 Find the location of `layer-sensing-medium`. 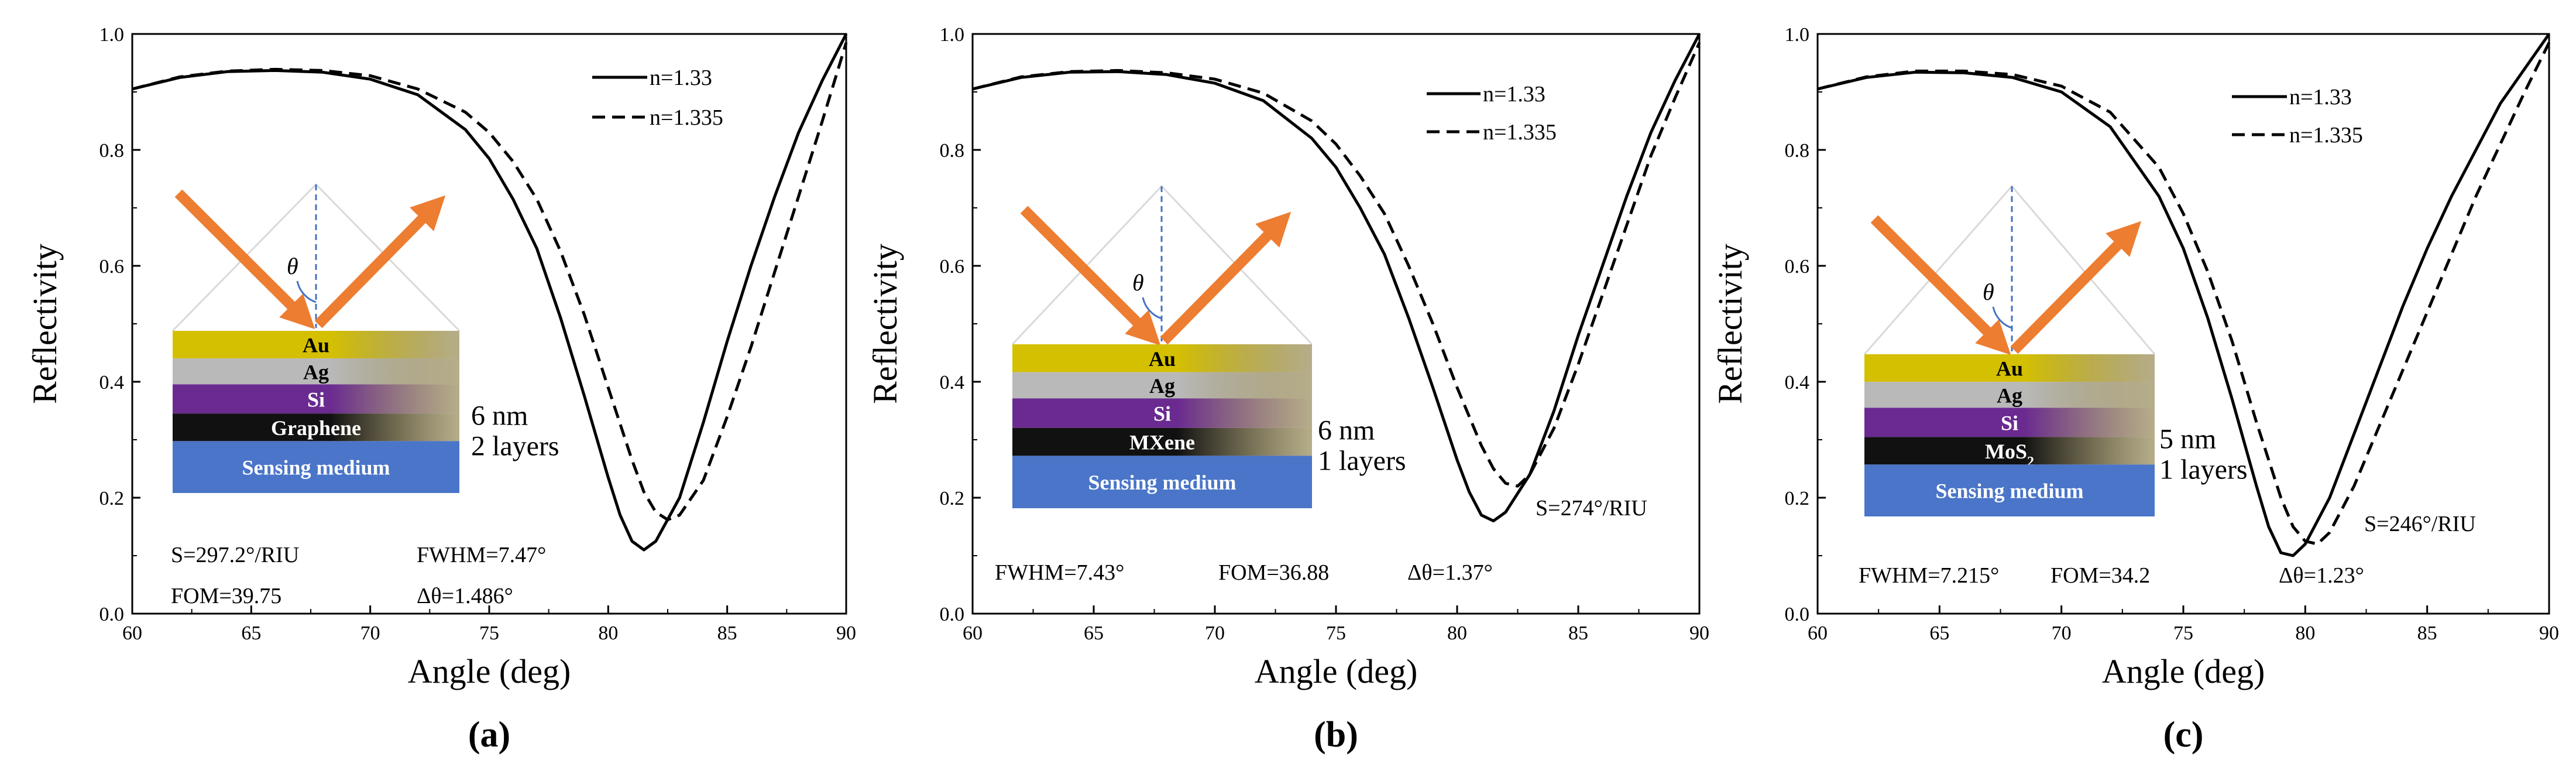

layer-sensing-medium is located at coordinates (316, 467).